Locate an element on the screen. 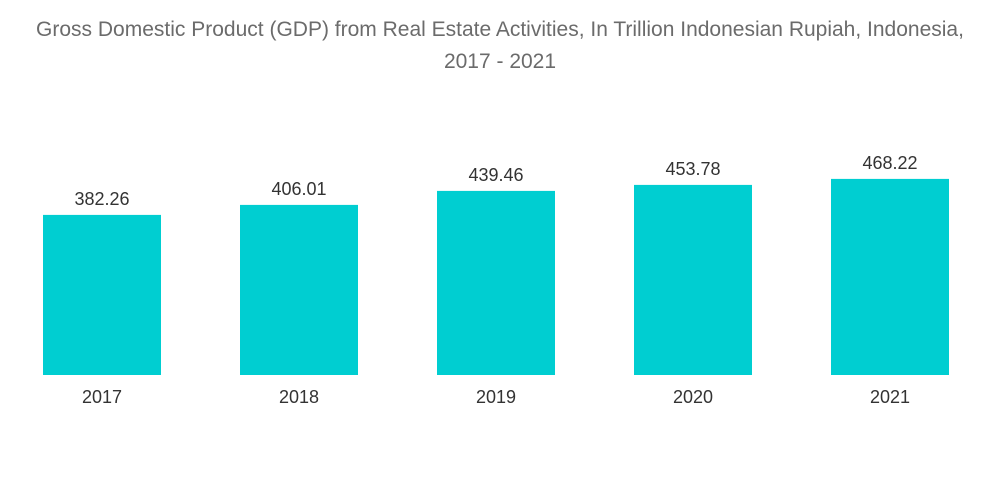 This screenshot has height=504, width=1000. bar-2019 is located at coordinates (496, 282).